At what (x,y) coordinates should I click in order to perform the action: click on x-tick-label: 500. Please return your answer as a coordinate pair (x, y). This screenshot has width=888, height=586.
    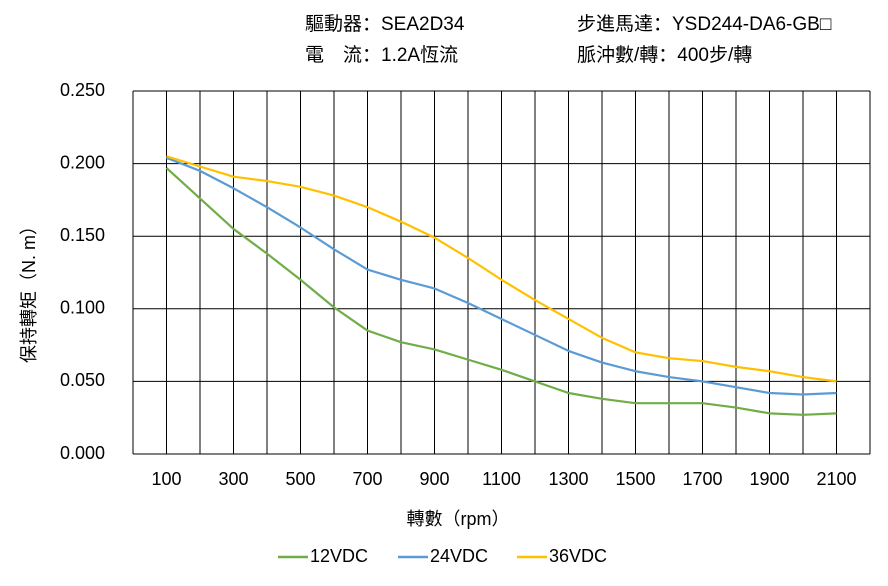
    Looking at the image, I should click on (300, 479).